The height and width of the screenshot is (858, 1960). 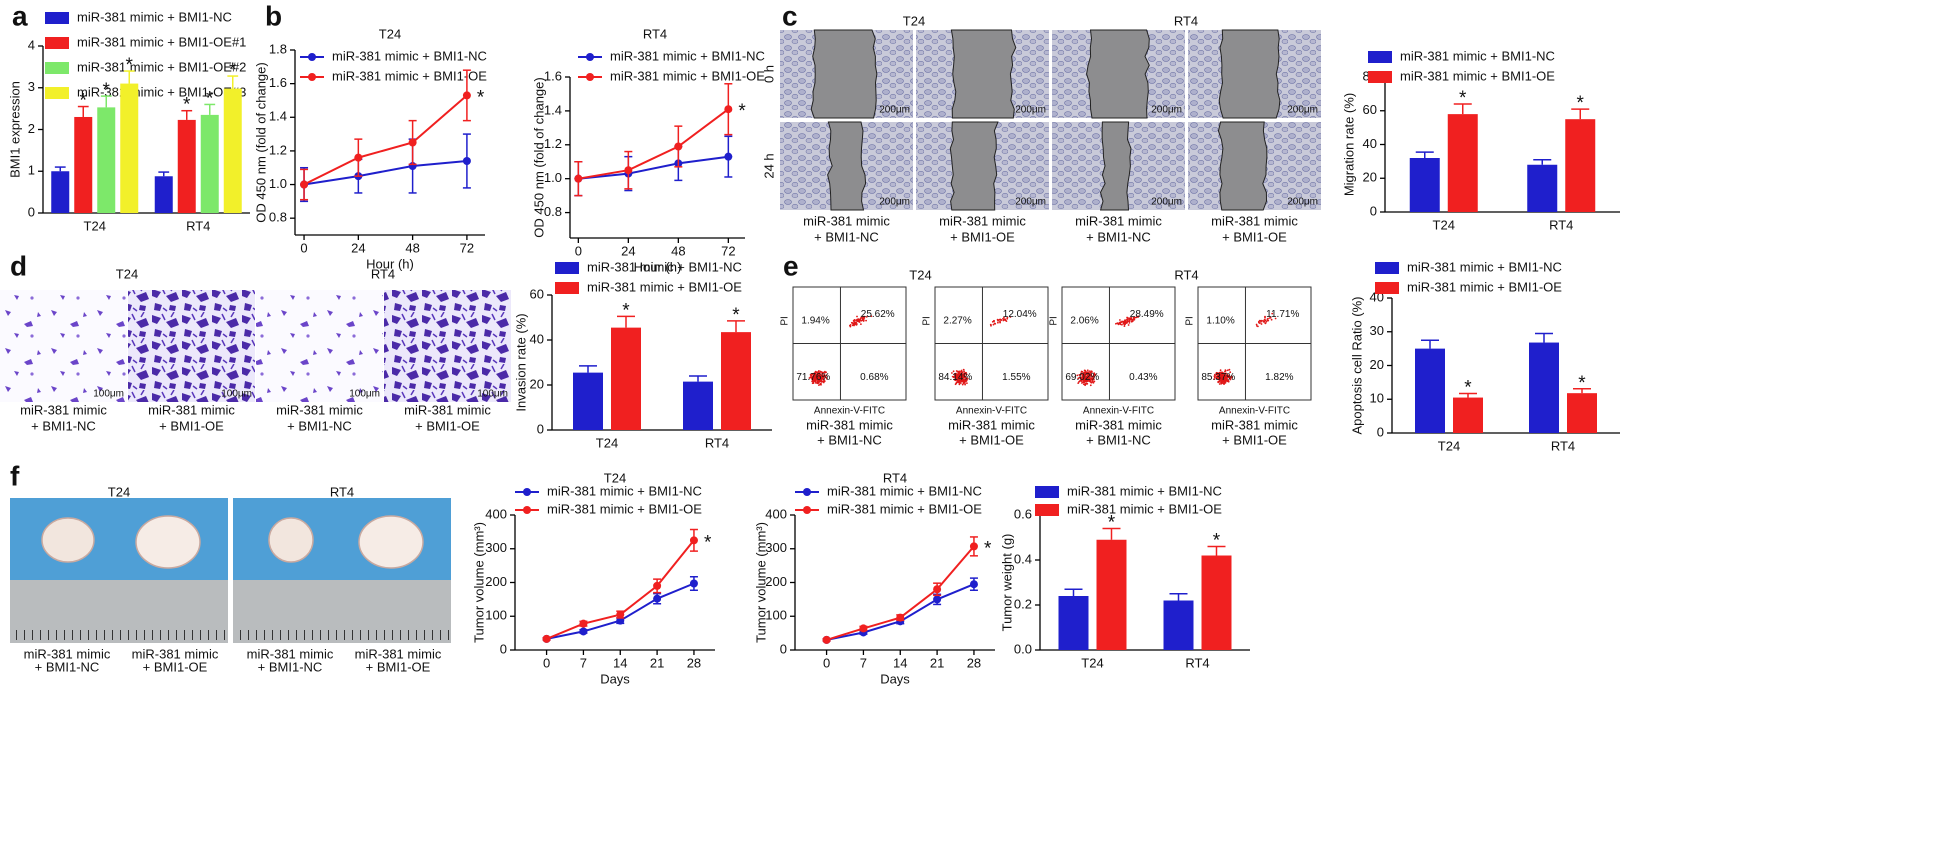 What do you see at coordinates (119, 611) in the screenshot?
I see `ruler` at bounding box center [119, 611].